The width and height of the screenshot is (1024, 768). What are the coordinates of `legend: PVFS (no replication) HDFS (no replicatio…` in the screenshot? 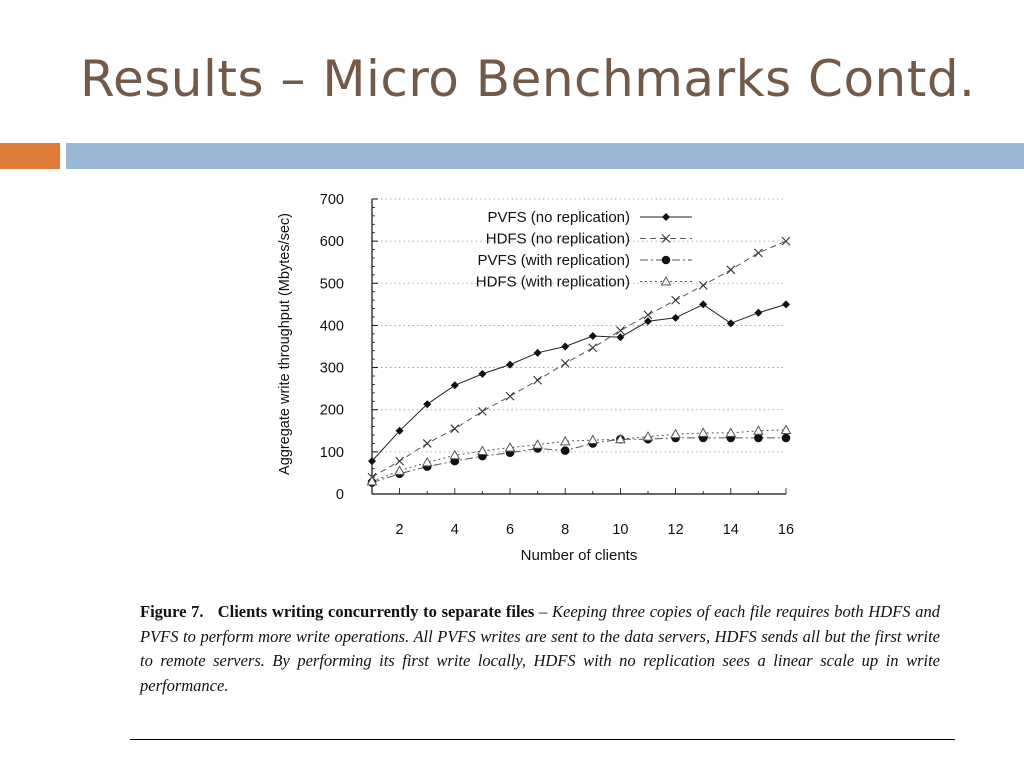 It's located at (584, 250).